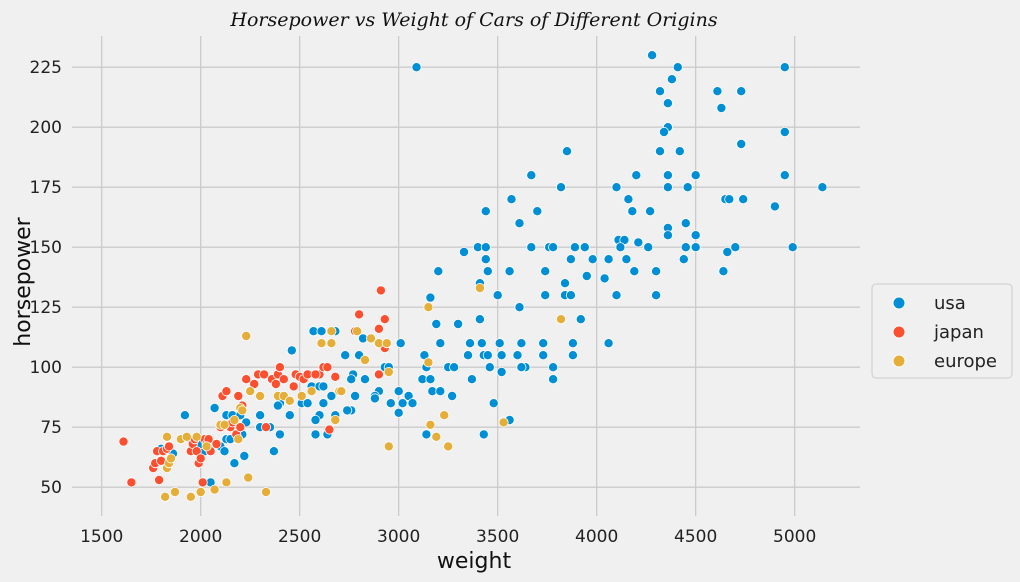 Image resolution: width=1020 pixels, height=582 pixels. I want to click on x-tick-label: 5000, so click(794, 537).